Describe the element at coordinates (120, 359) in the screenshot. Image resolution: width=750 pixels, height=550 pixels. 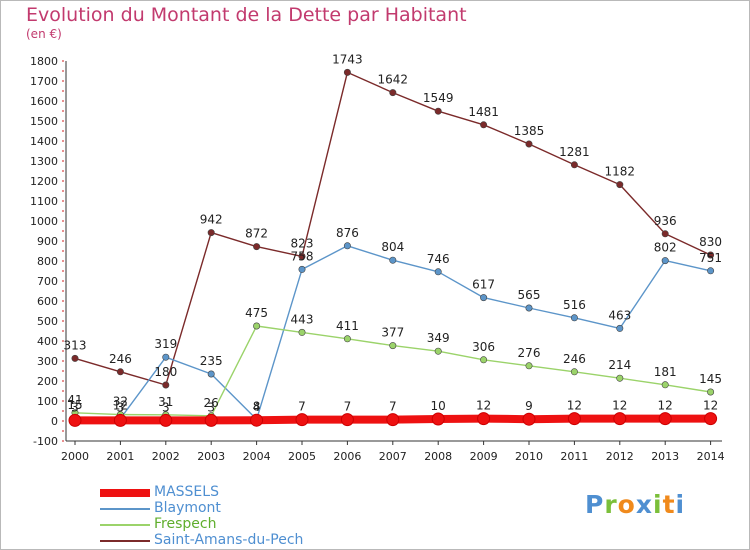
I see `data-label: 246` at that location.